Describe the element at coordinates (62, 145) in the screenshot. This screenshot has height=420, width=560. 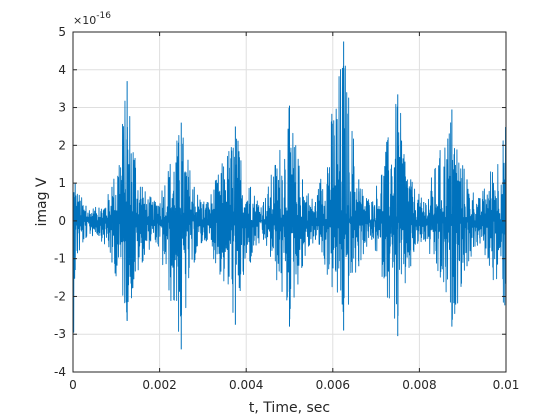
I see `y-tick-label: 2` at that location.